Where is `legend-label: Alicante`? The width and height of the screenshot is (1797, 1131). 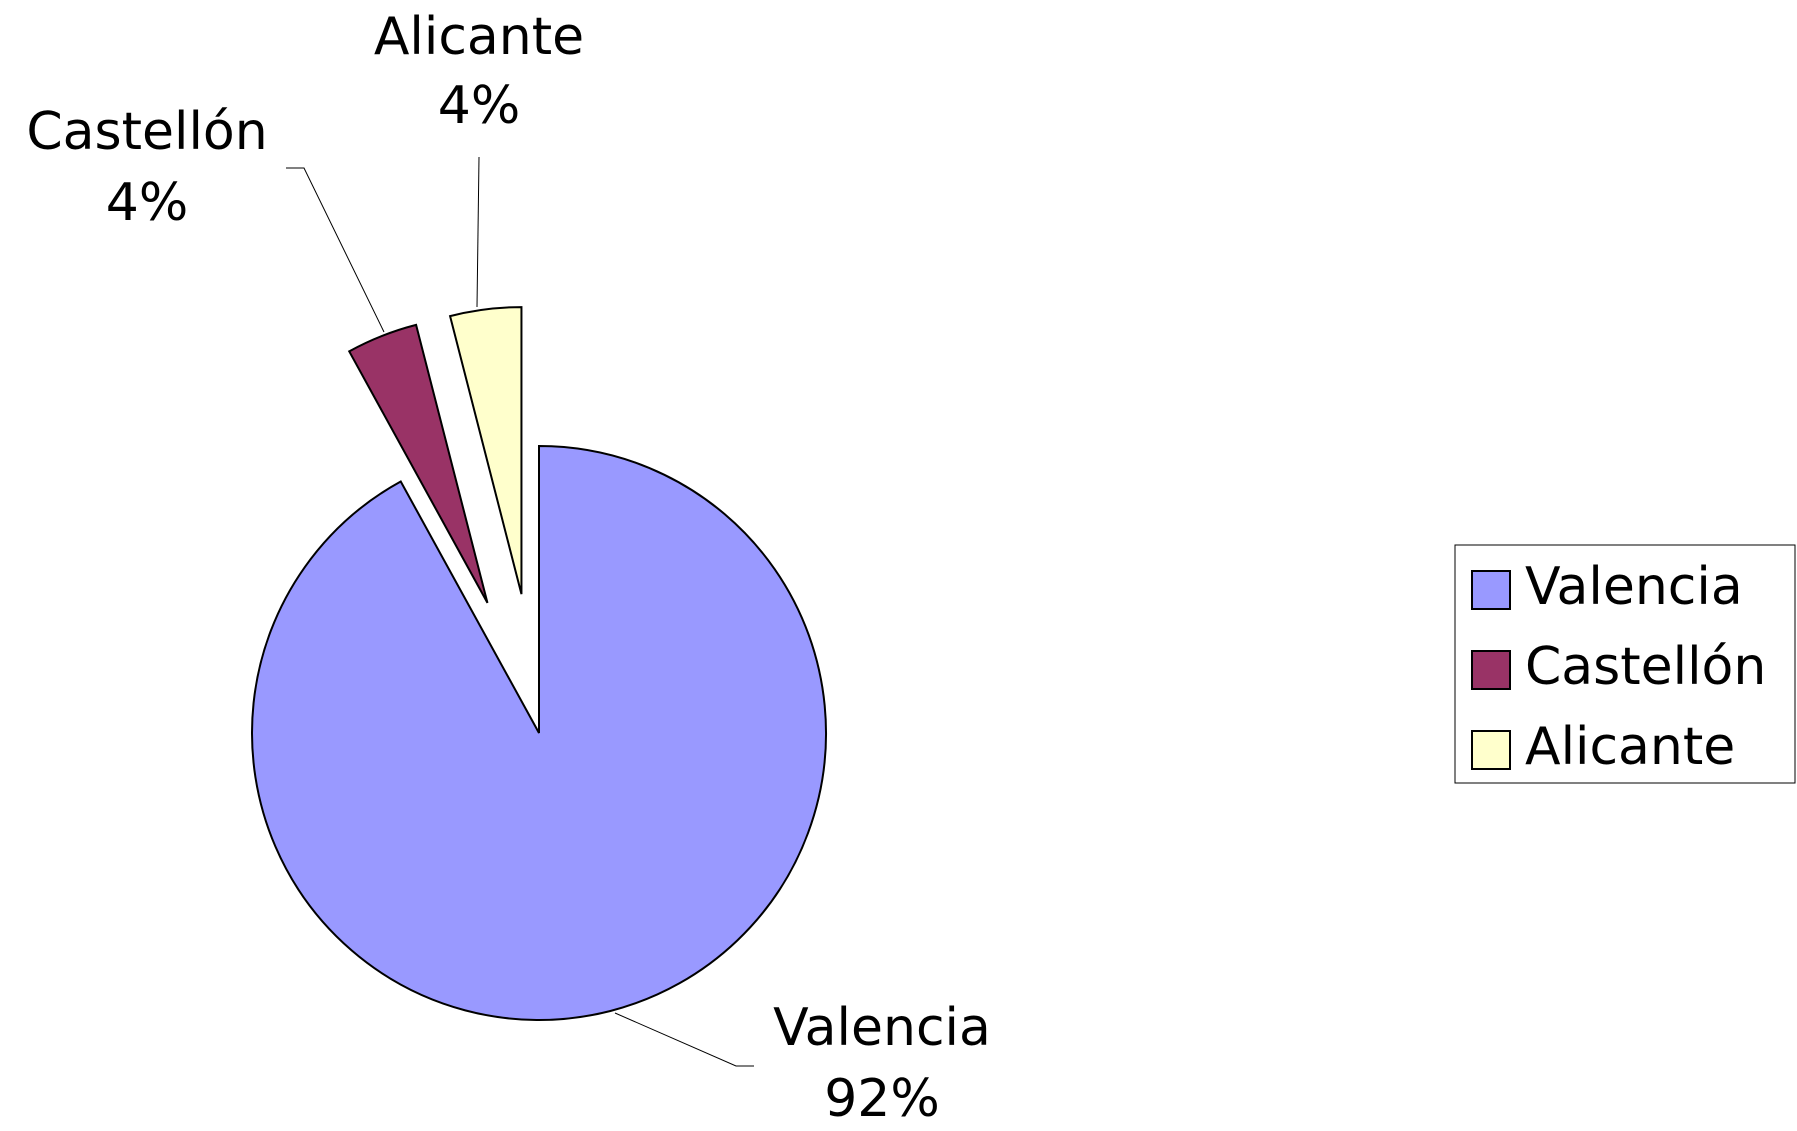 legend-label: Alicante is located at coordinates (1630, 747).